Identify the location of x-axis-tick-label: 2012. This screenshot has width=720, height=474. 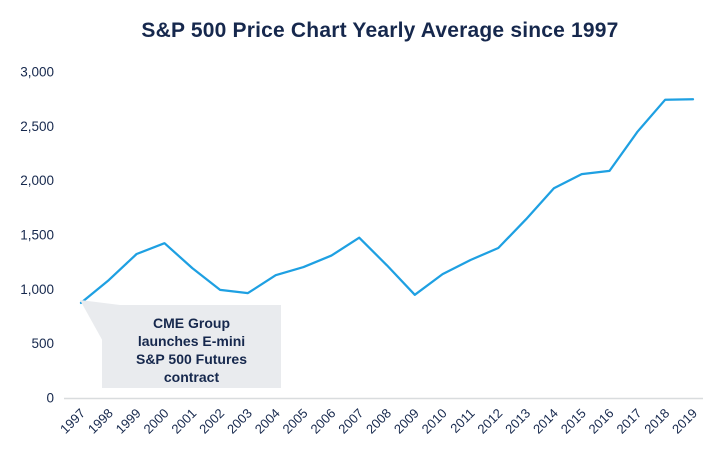
(489, 421).